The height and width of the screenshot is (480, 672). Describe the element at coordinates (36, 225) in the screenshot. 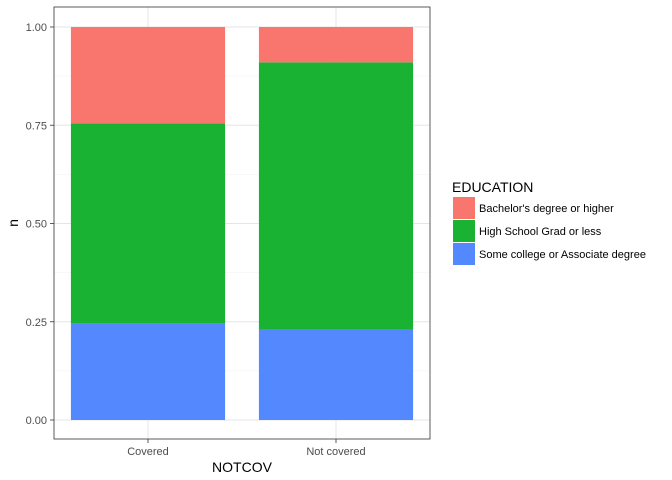

I see `y-tick-label: 0.50` at that location.